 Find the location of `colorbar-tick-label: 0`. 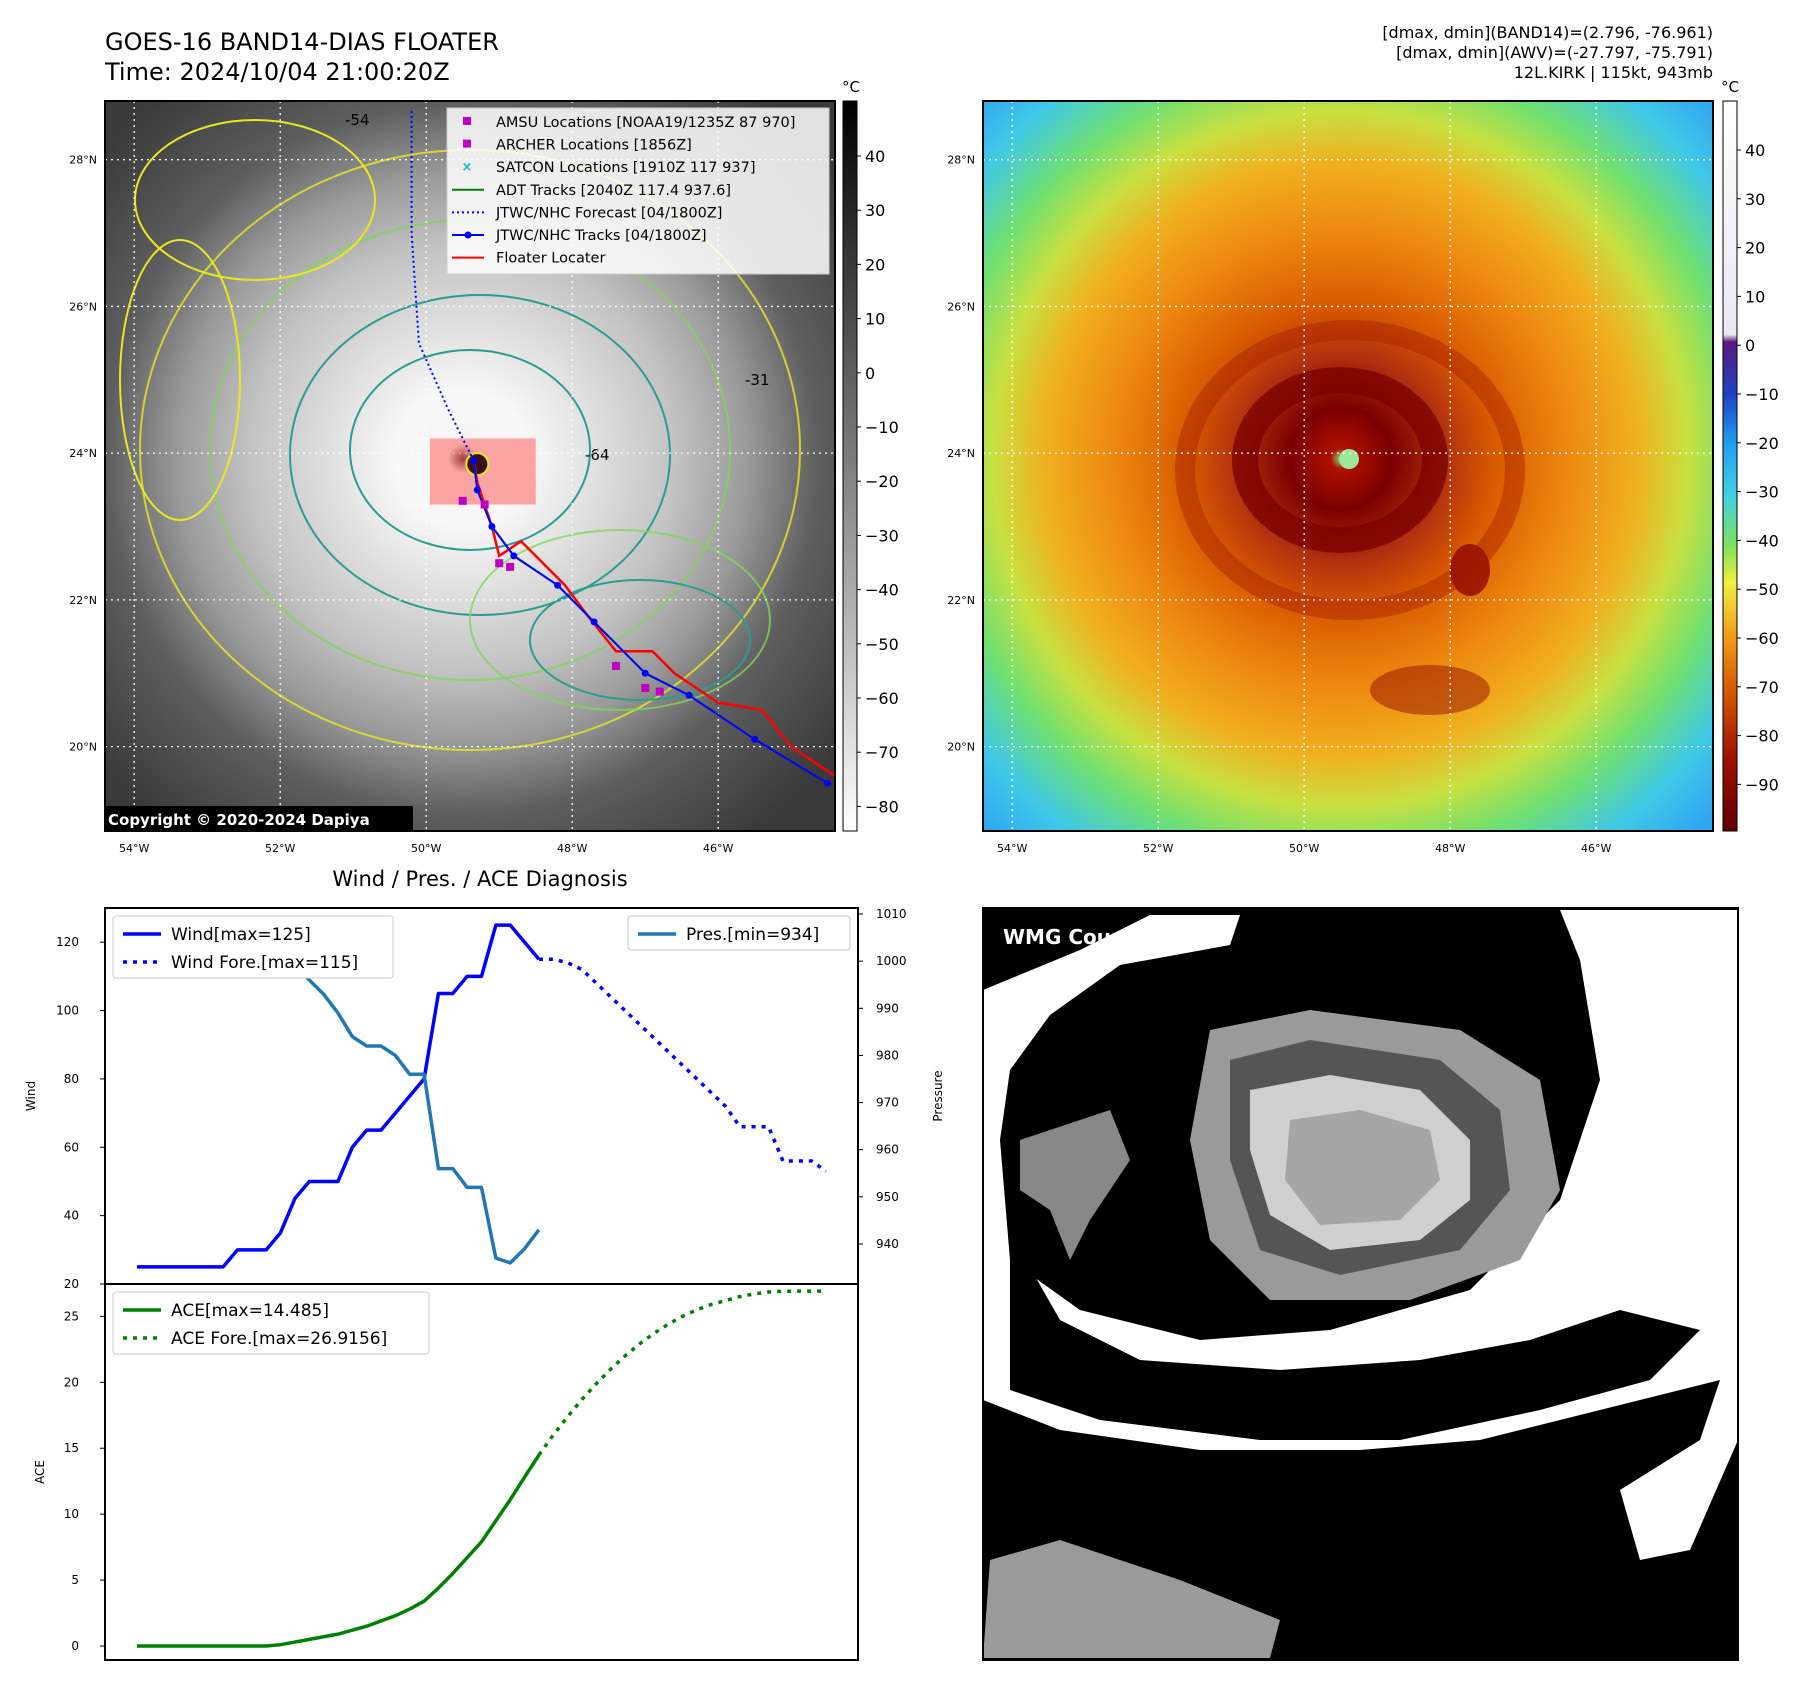

colorbar-tick-label: 0 is located at coordinates (870, 373).